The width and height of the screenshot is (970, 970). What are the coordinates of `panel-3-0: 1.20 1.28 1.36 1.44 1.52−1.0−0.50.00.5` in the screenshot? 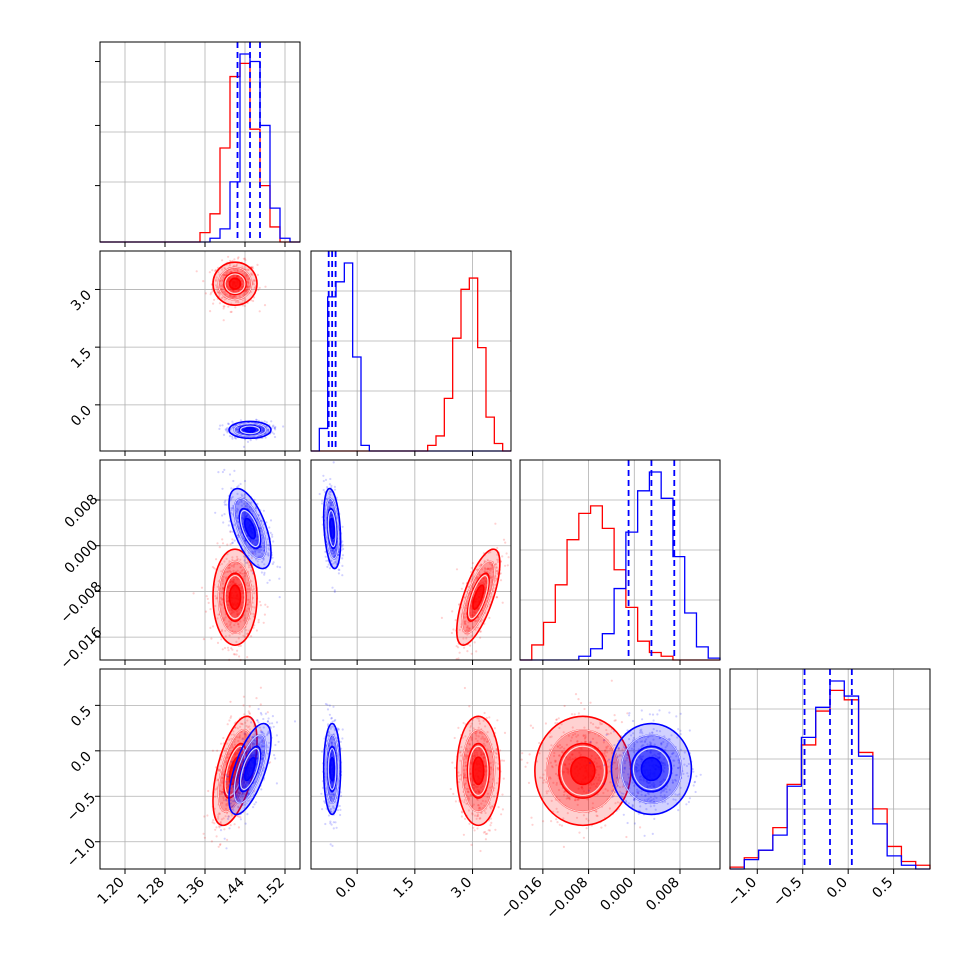 It's located at (182, 788).